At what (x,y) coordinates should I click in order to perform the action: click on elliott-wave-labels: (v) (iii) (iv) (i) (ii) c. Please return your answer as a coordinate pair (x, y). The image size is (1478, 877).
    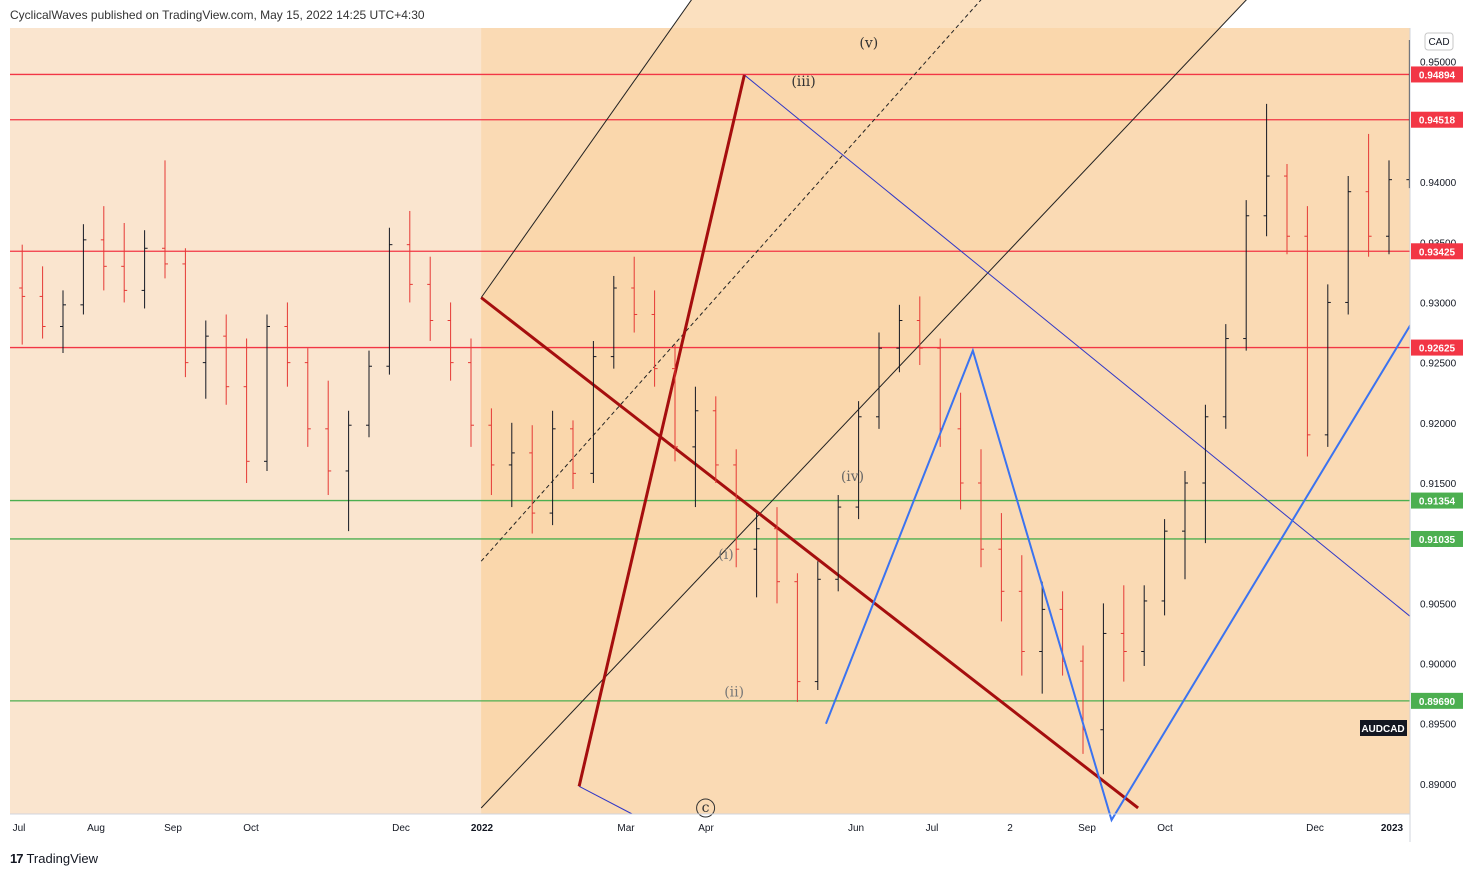
    Looking at the image, I should click on (787, 427).